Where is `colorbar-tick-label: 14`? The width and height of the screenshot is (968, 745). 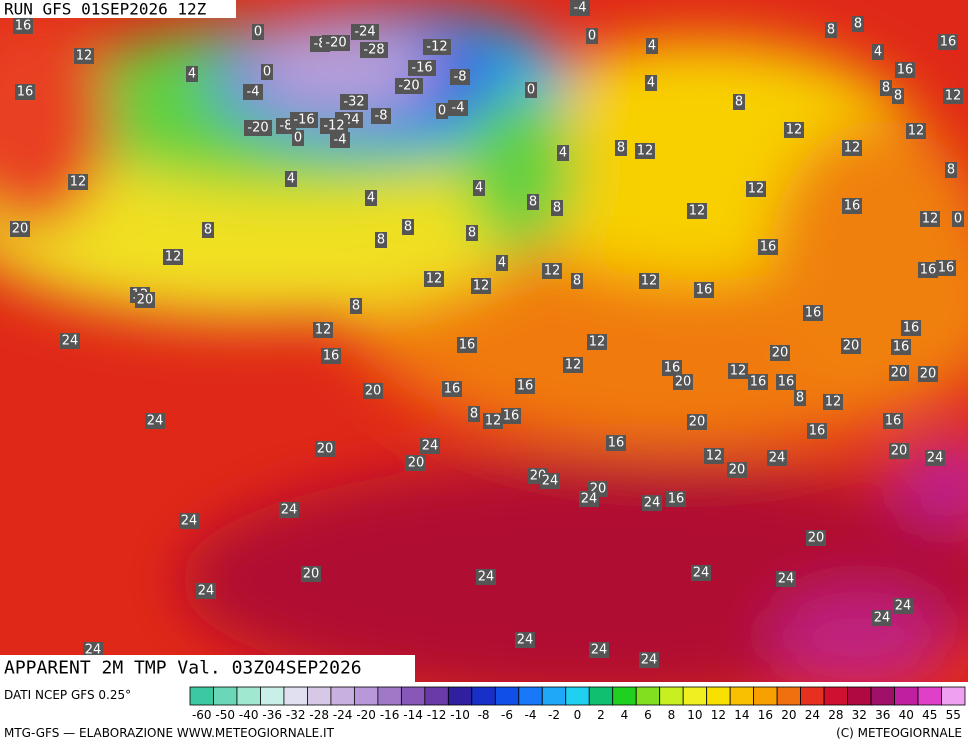
colorbar-tick-label: 14 is located at coordinates (741, 715).